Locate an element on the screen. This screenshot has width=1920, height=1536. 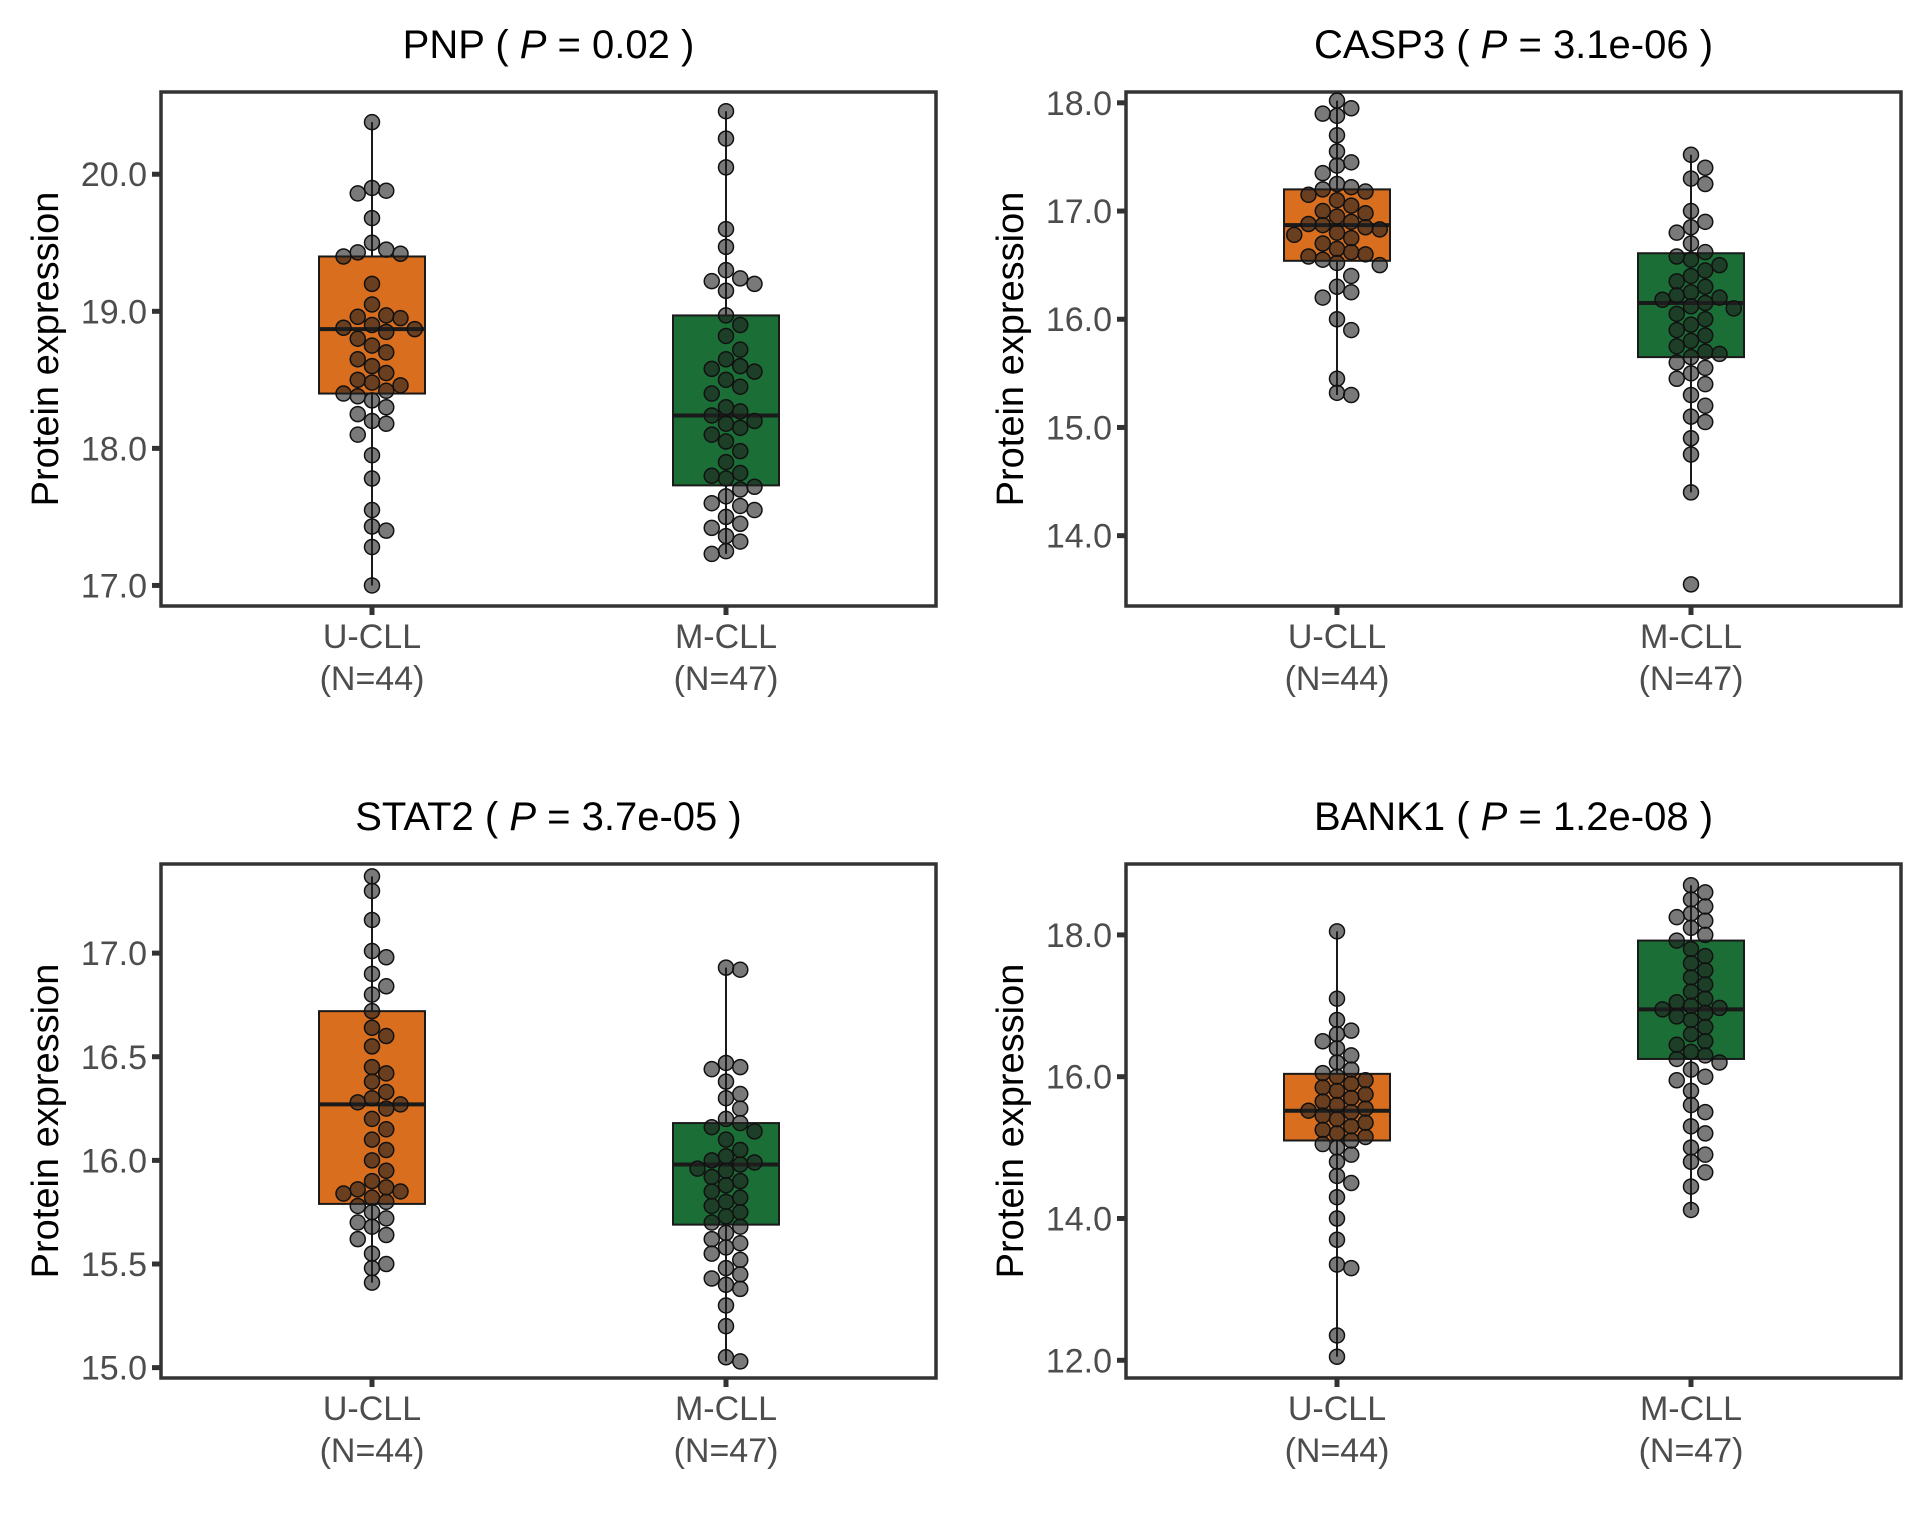
y-tick-label: 12.0 is located at coordinates (1079, 1361).